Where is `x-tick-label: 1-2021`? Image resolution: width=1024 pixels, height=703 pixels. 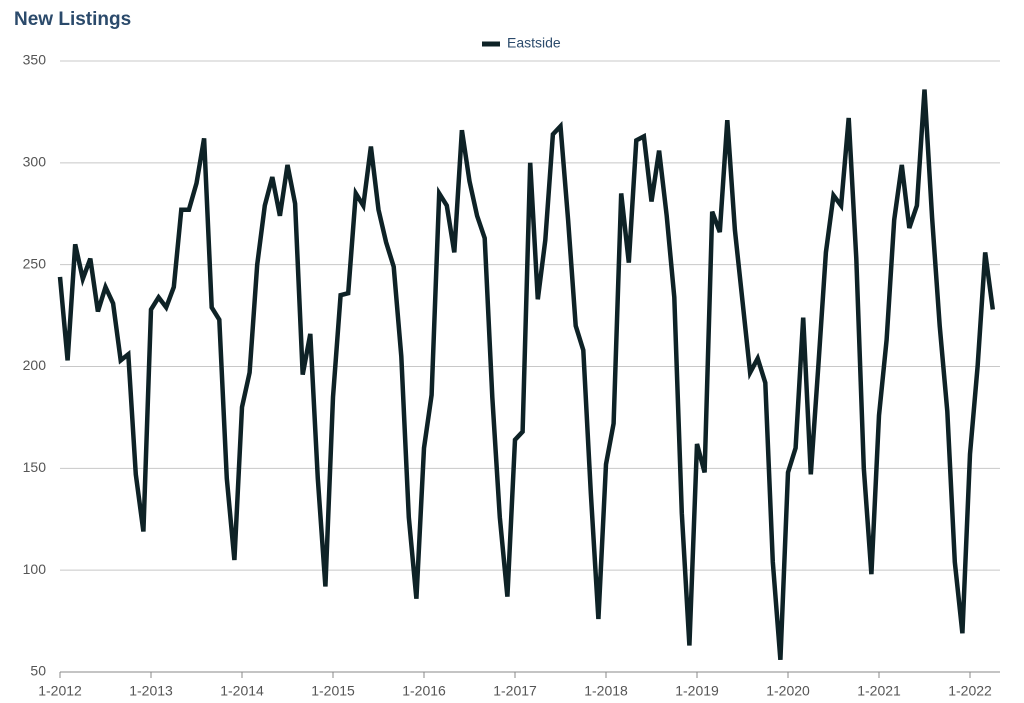 x-tick-label: 1-2021 is located at coordinates (879, 691).